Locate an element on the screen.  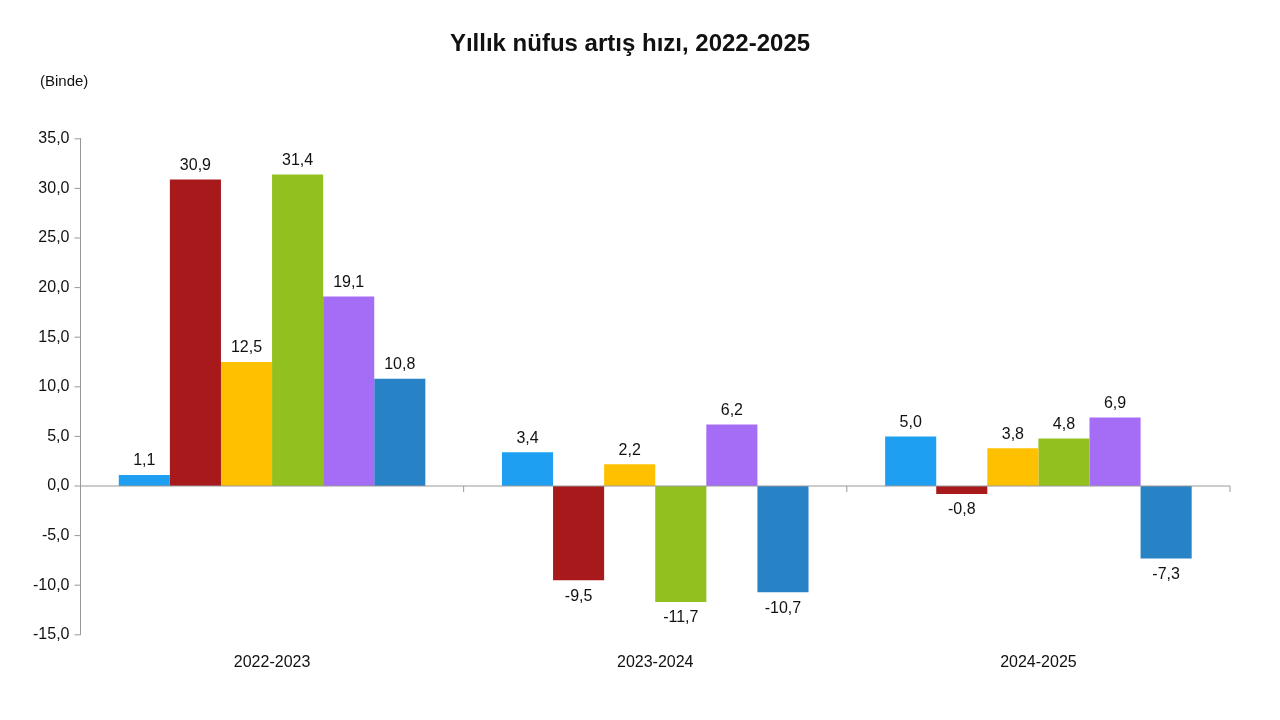
y-tick-label: 25,0 is located at coordinates (54, 237).